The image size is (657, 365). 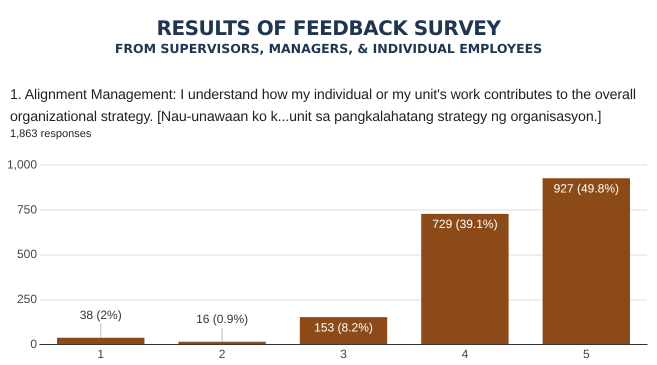 I want to click on x-tick-label: 1, so click(x=100, y=354).